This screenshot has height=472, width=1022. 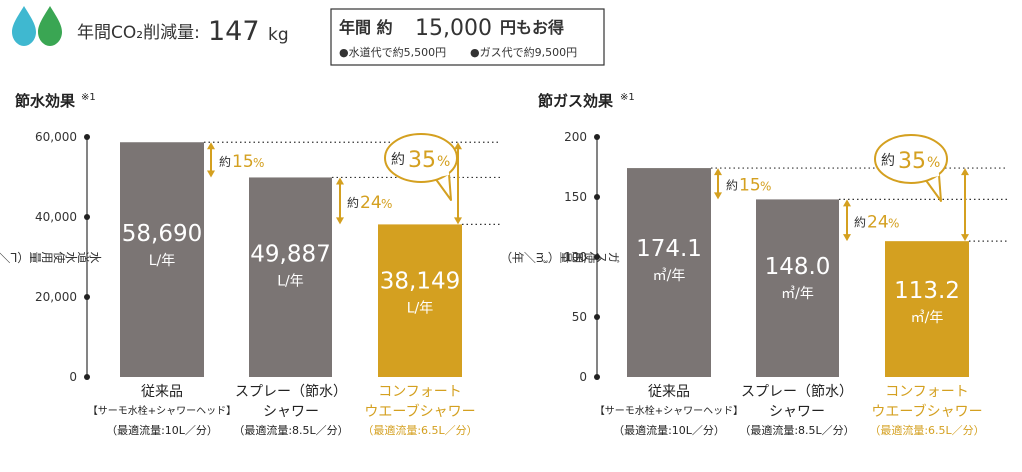 What do you see at coordinates (366, 27) in the screenshot?
I see `savings-title-prefix: 年間 約` at bounding box center [366, 27].